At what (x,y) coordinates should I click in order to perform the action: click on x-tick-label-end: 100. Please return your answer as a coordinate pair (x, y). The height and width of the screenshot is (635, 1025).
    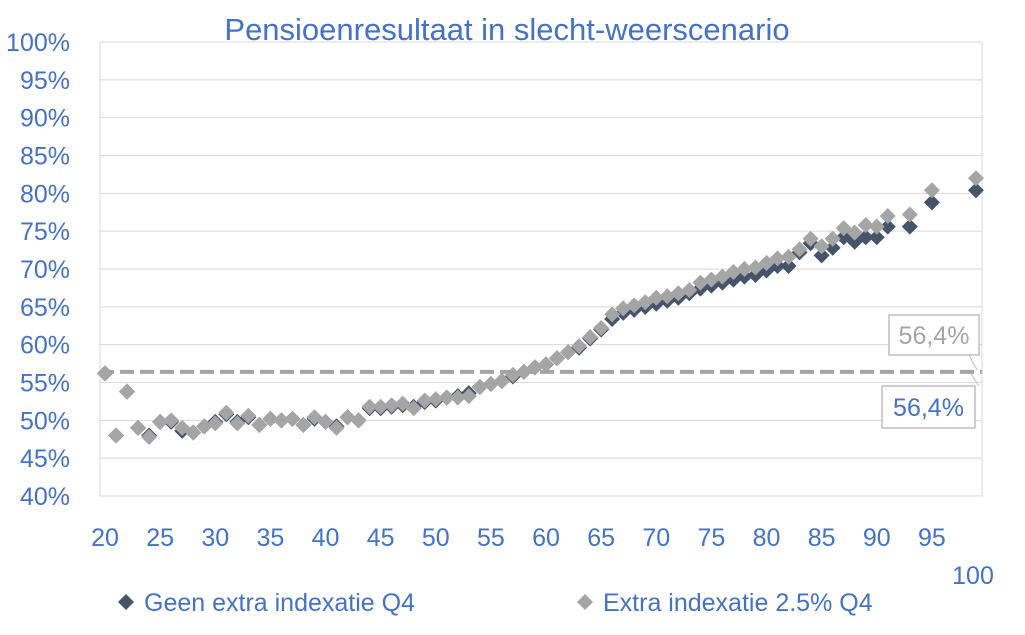
    Looking at the image, I should click on (973, 576).